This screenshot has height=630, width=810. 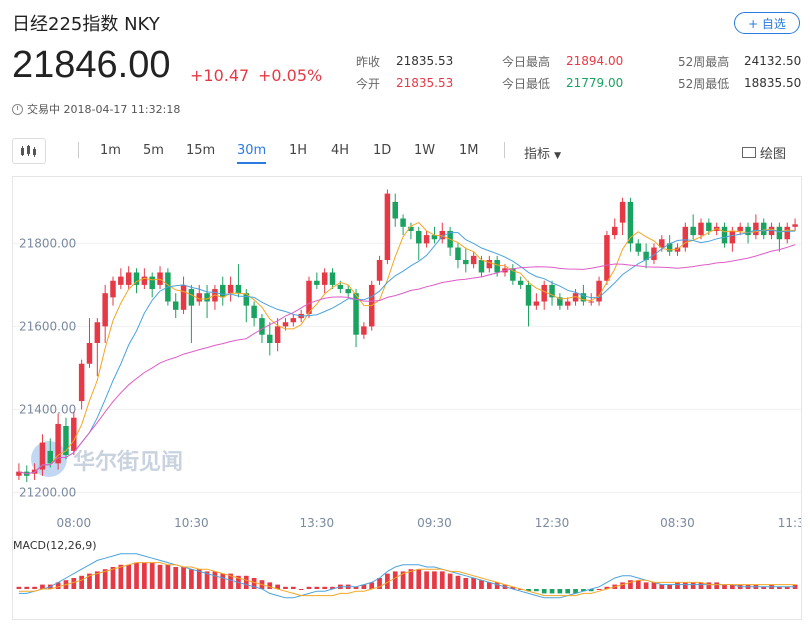 What do you see at coordinates (739, 72) in the screenshot?
I see `stats-col-3: 52周最高 24132.50 52周最低 18835.50` at bounding box center [739, 72].